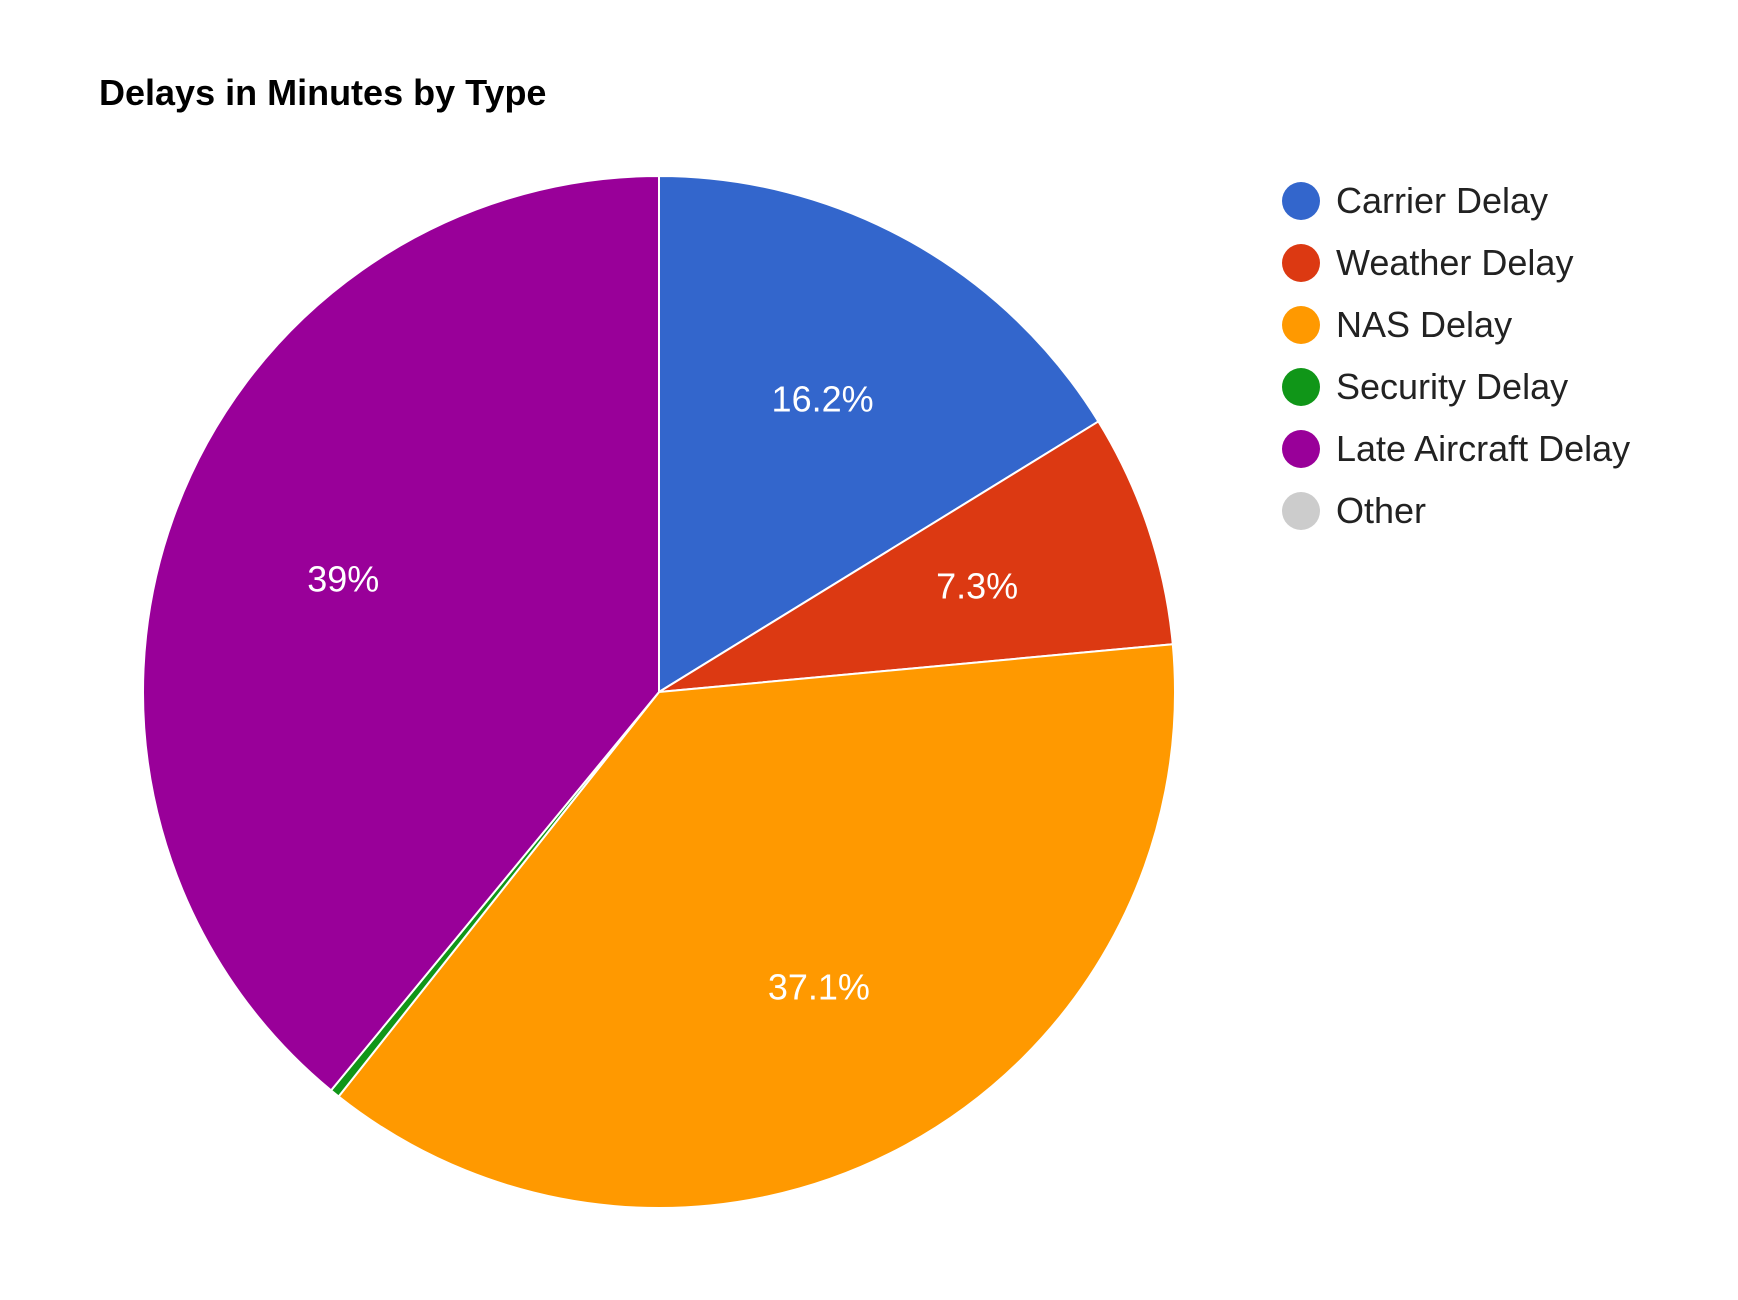 This screenshot has height=1300, width=1738. What do you see at coordinates (1424, 324) in the screenshot?
I see `legend-label-nas-delay: NAS Delay` at bounding box center [1424, 324].